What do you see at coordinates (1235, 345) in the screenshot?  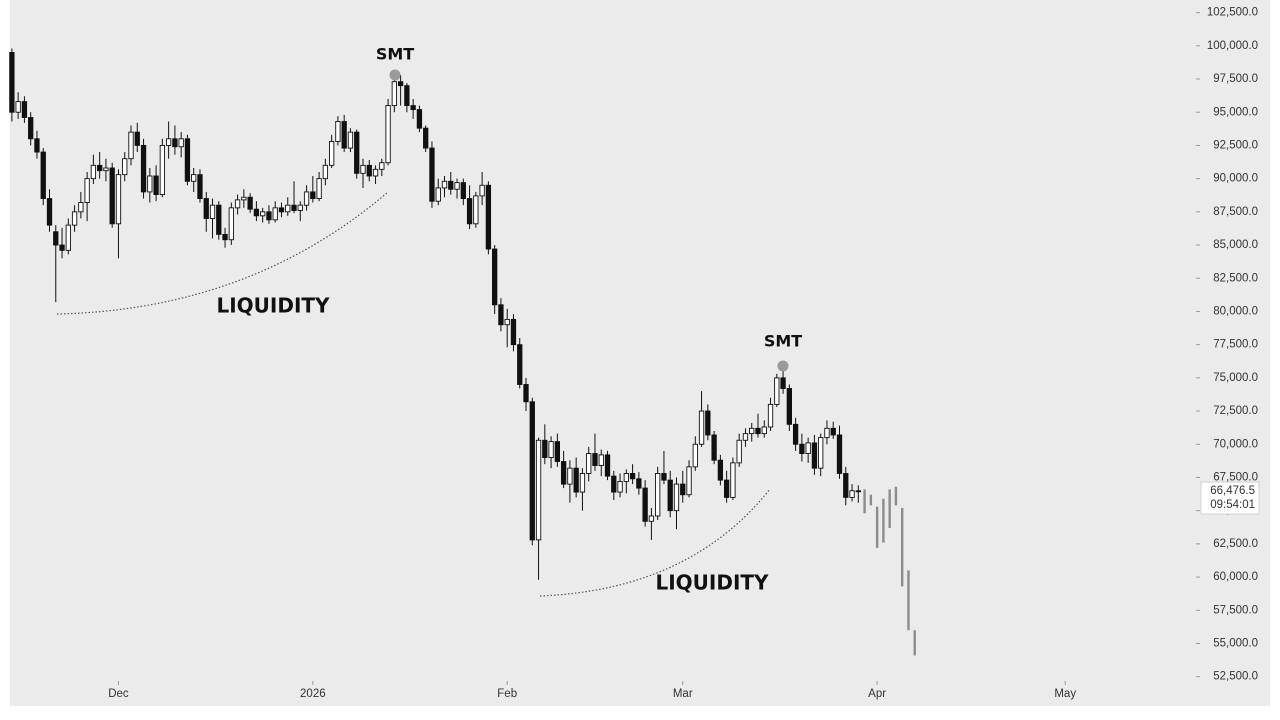 I see `y-tick-label: 77,500.0` at bounding box center [1235, 345].